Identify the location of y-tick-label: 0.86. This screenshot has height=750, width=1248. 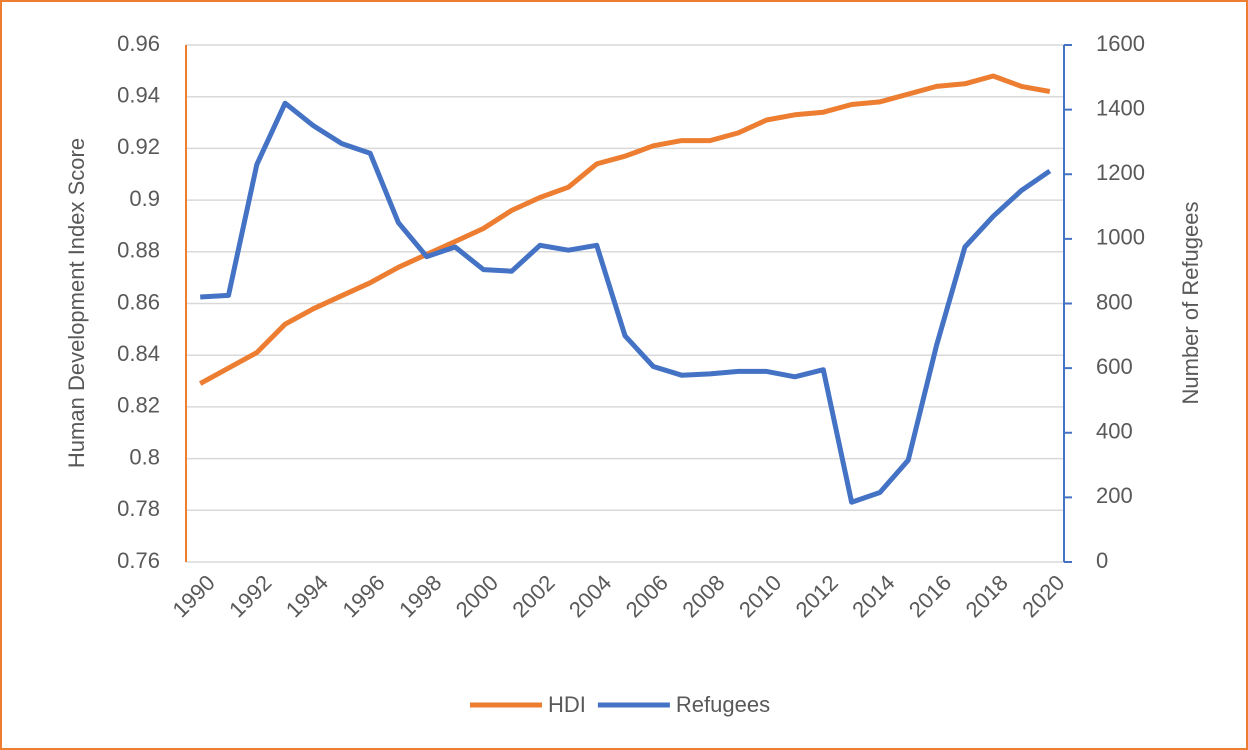
(138, 301).